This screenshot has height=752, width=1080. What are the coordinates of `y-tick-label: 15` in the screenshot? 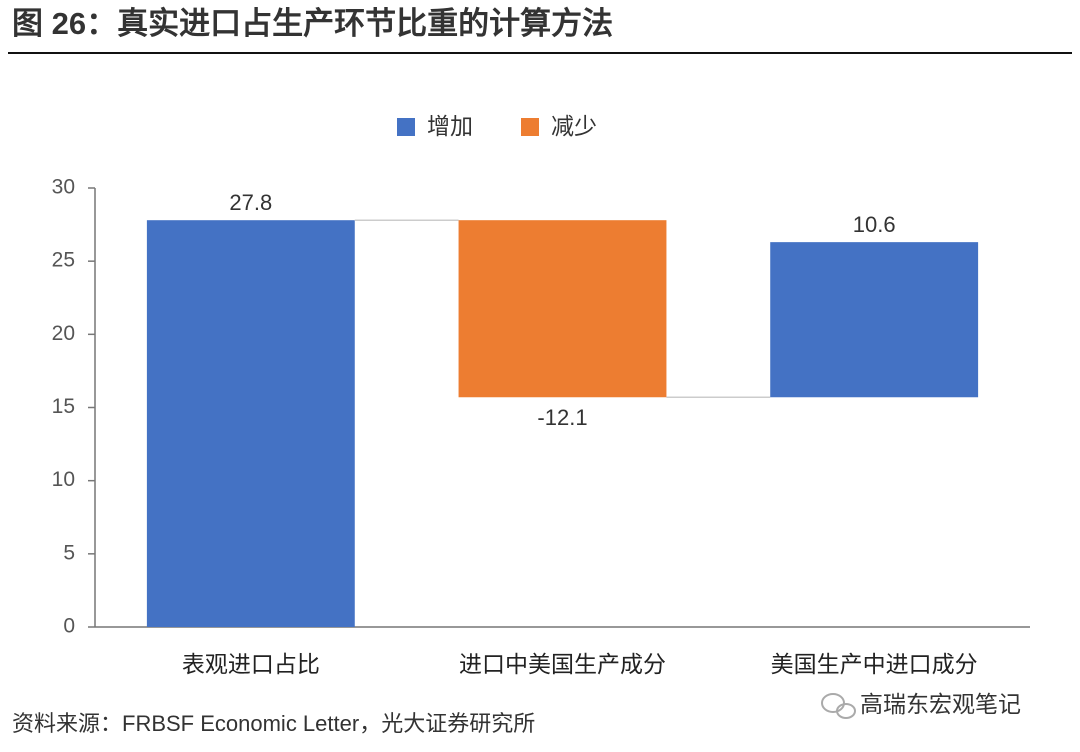 It's located at (63, 406).